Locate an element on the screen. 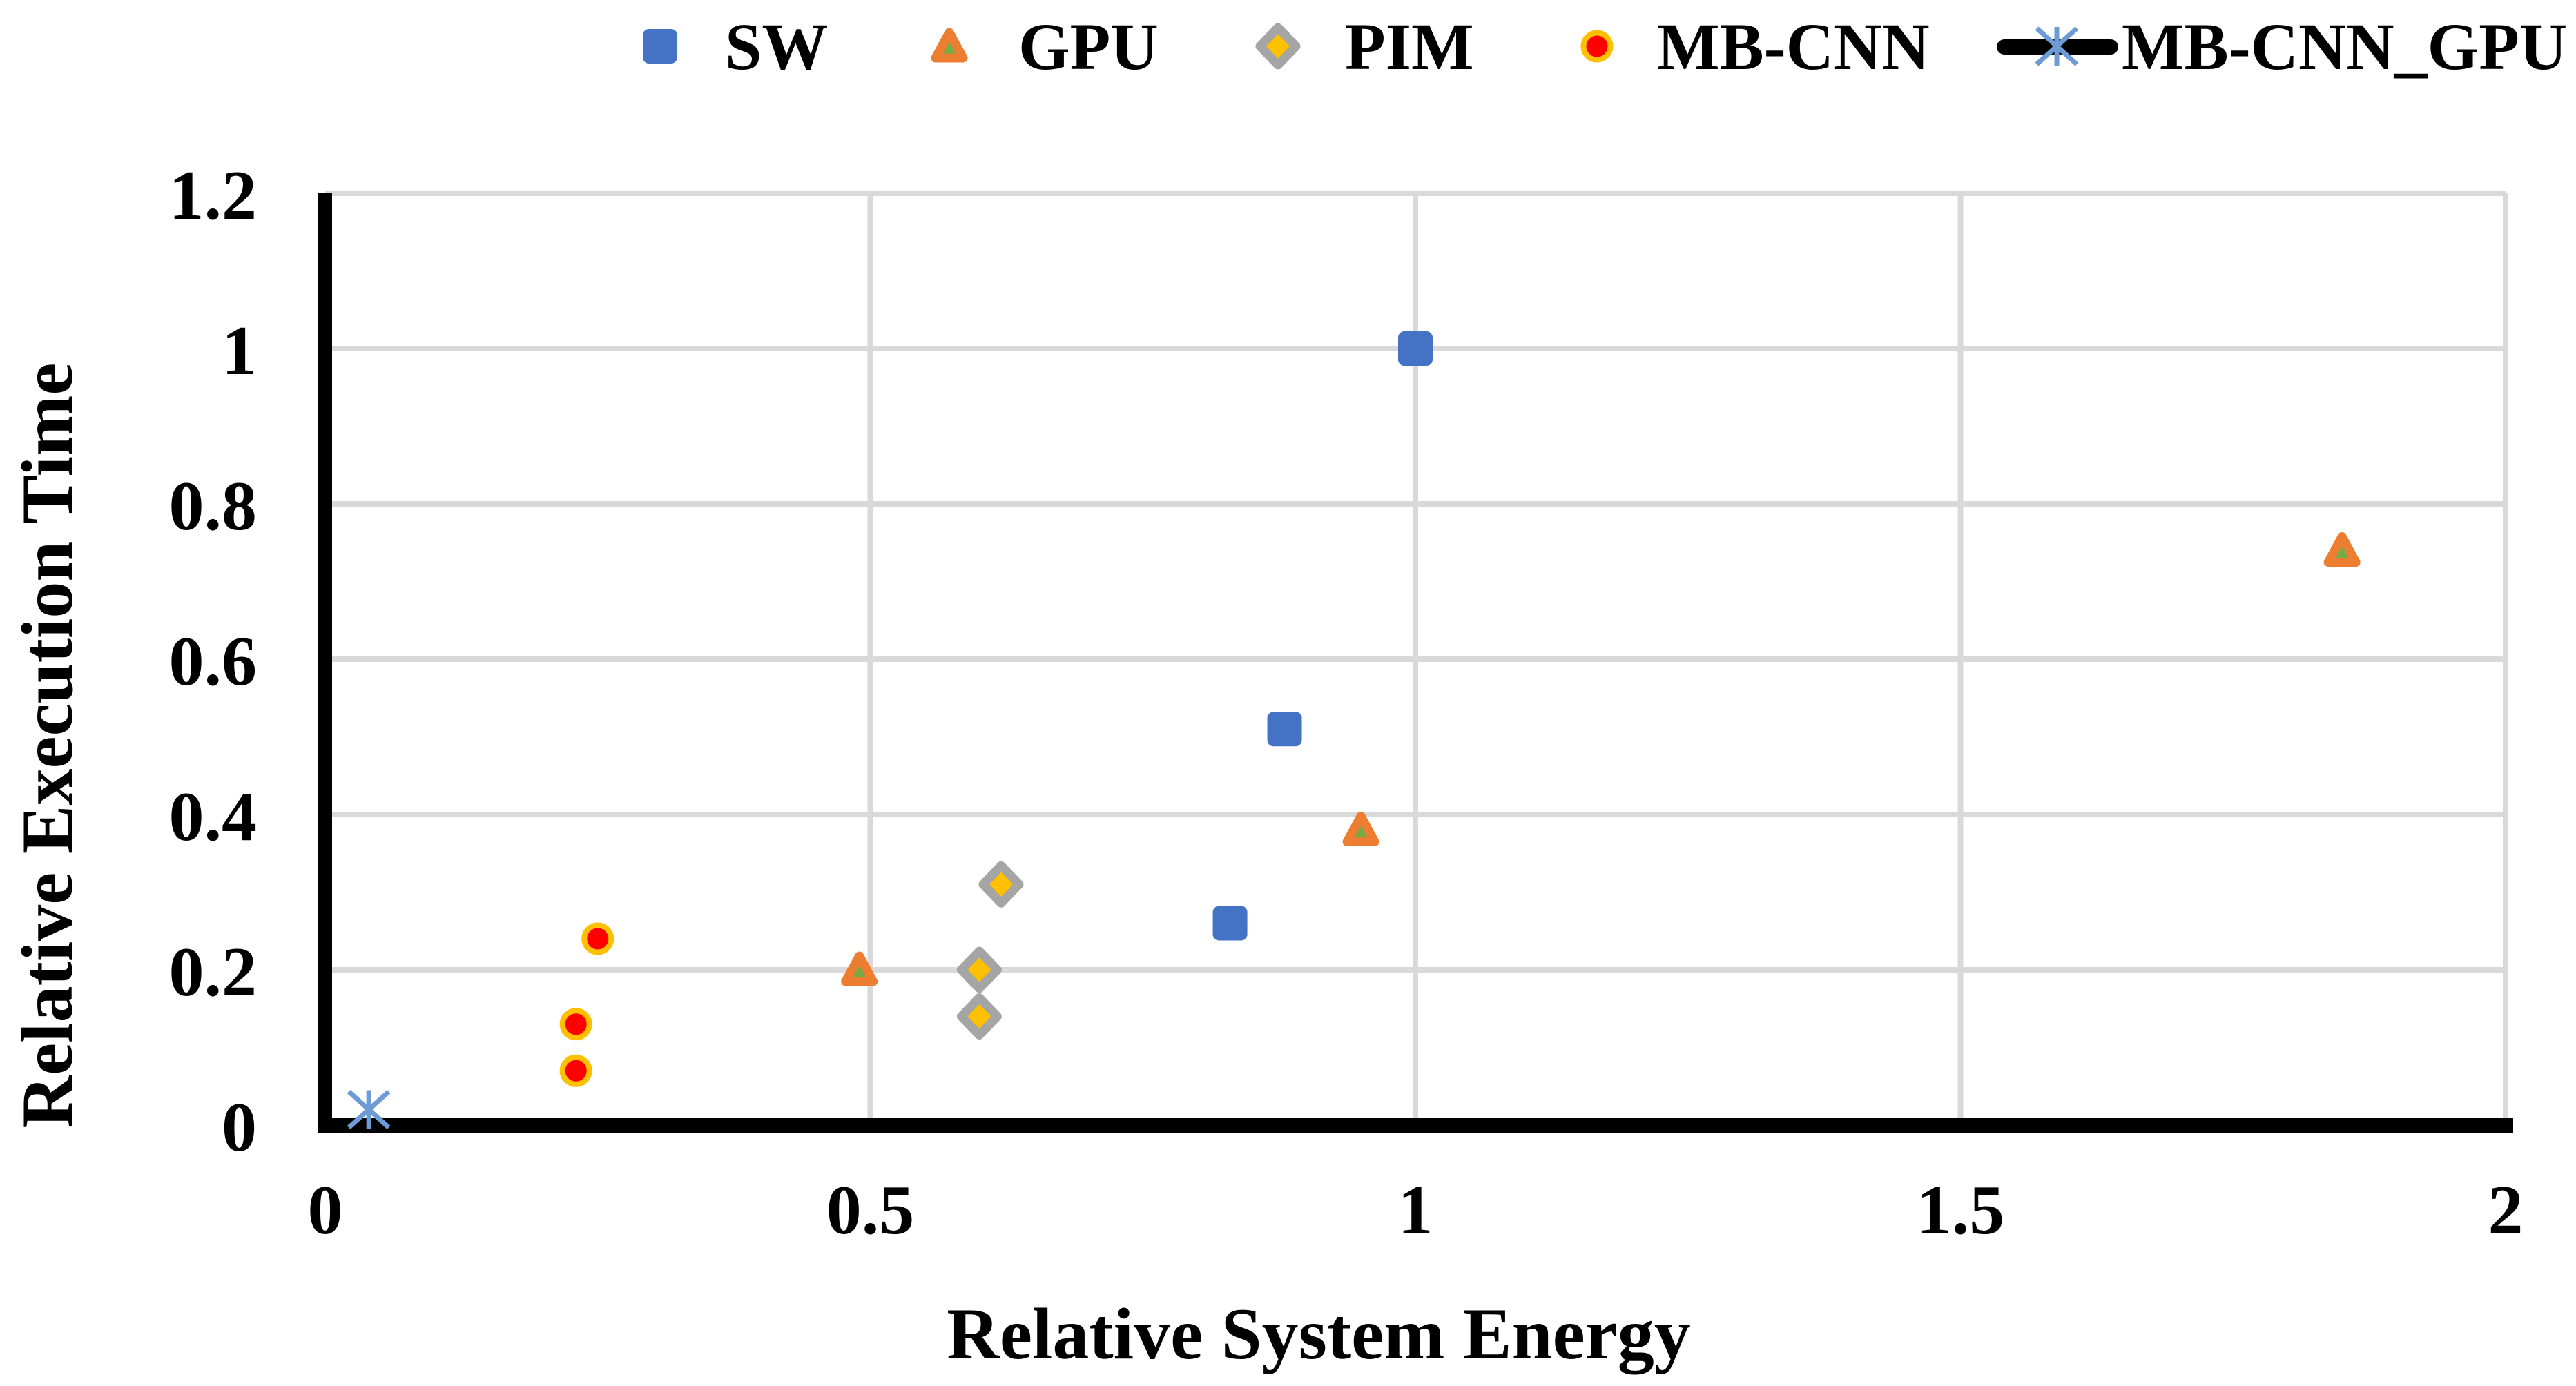 This screenshot has width=2576, height=1386. legend: SW GPU PIM MB-CNN MB-CNN_GPU is located at coordinates (1605, 47).